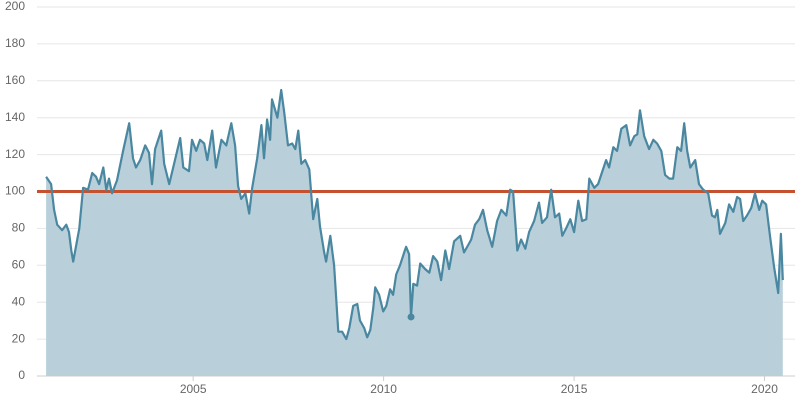  I want to click on highlight-point, so click(411, 317).